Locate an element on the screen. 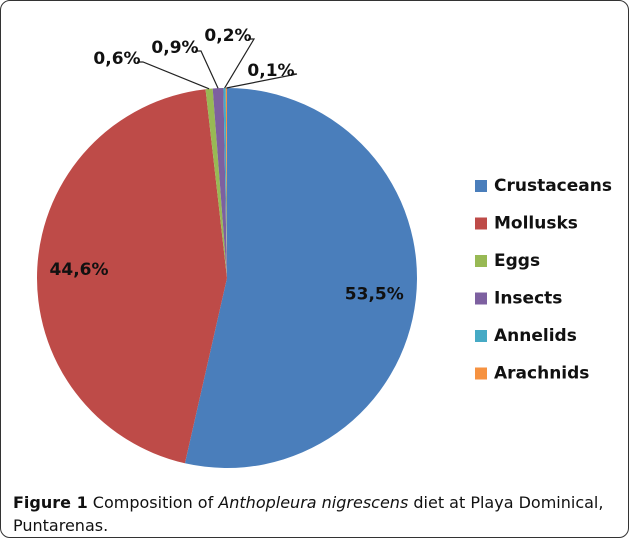  data-label: 0,2% is located at coordinates (227, 36).